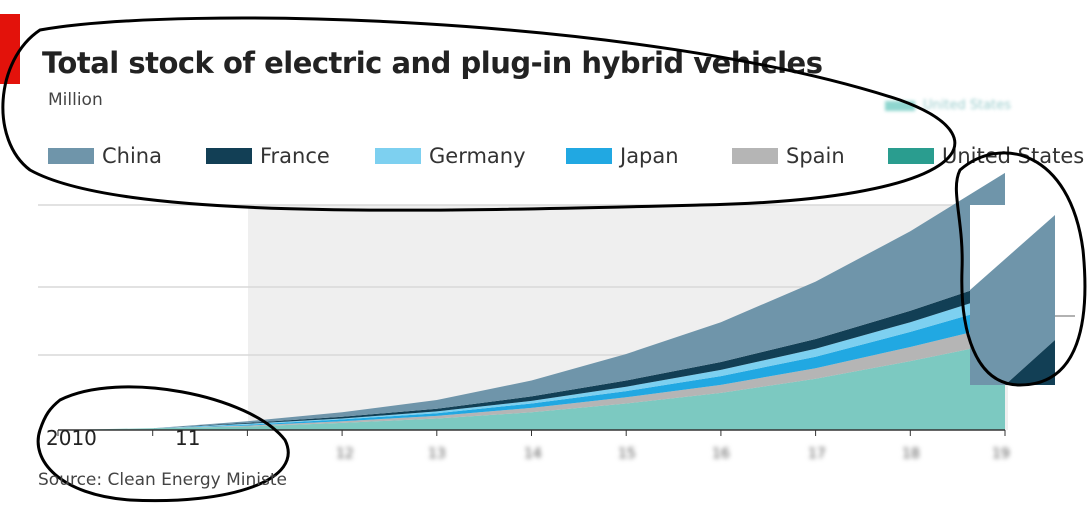  I want to click on x-tick-label-15: 15, so click(627, 454).